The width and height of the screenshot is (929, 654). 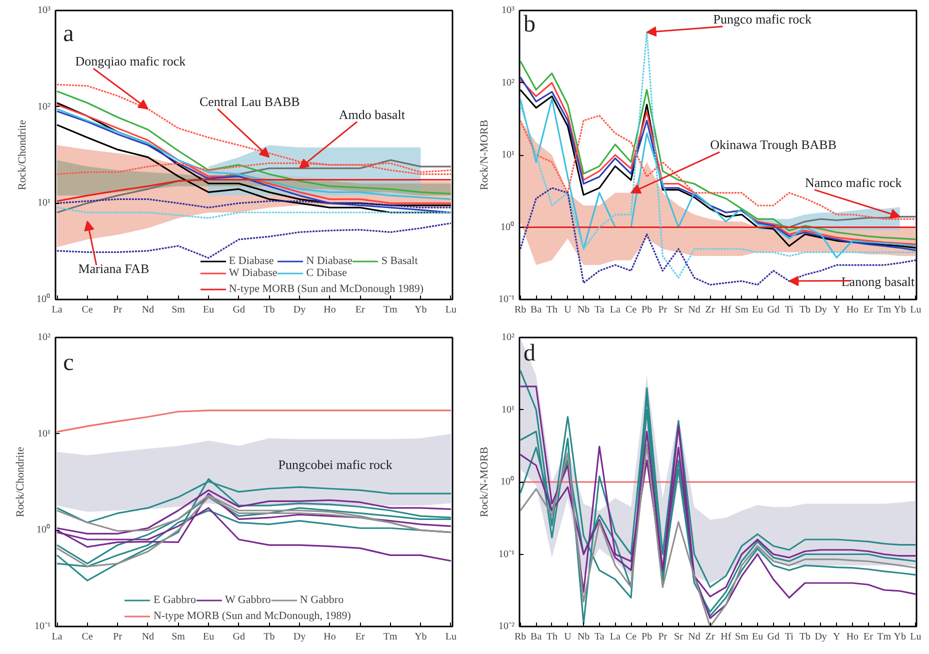 I want to click on y-axis-title: Rock/N-MORB, so click(x=484, y=155).